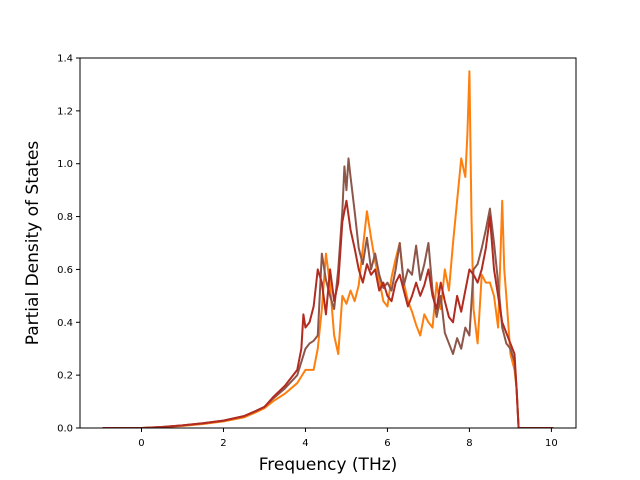 This screenshot has height=480, width=640. Describe the element at coordinates (65, 323) in the screenshot. I see `y-tick-label: 0.4` at that location.